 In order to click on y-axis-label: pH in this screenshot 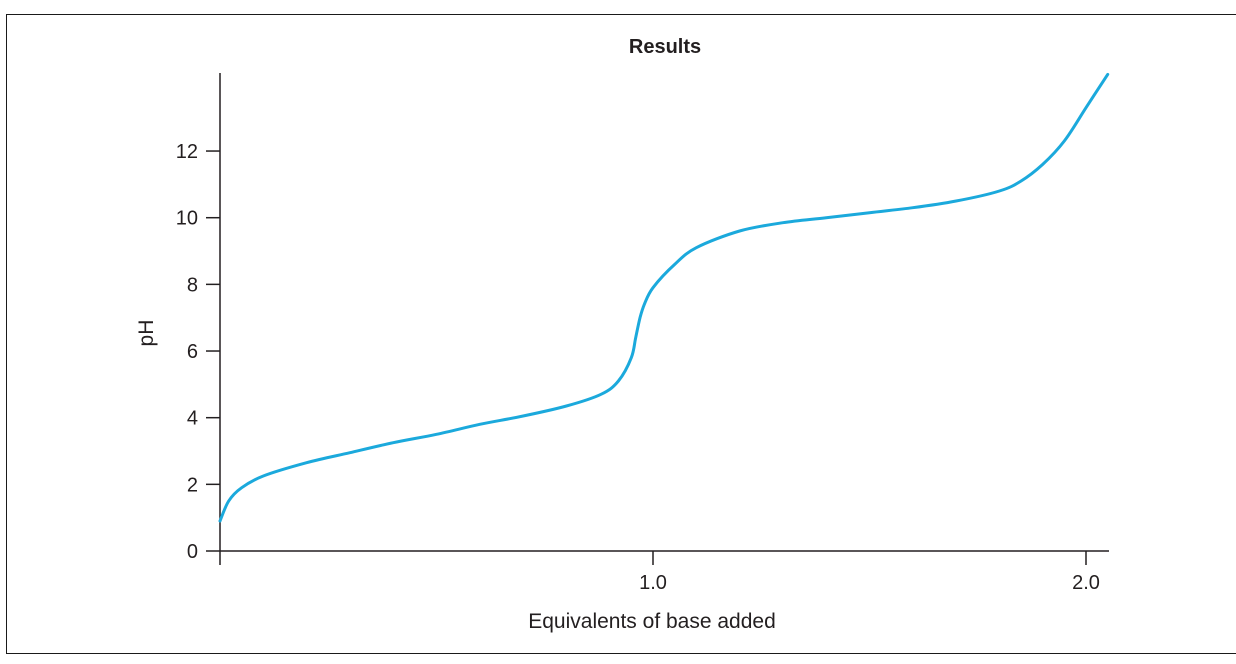, I will do `click(146, 333)`.